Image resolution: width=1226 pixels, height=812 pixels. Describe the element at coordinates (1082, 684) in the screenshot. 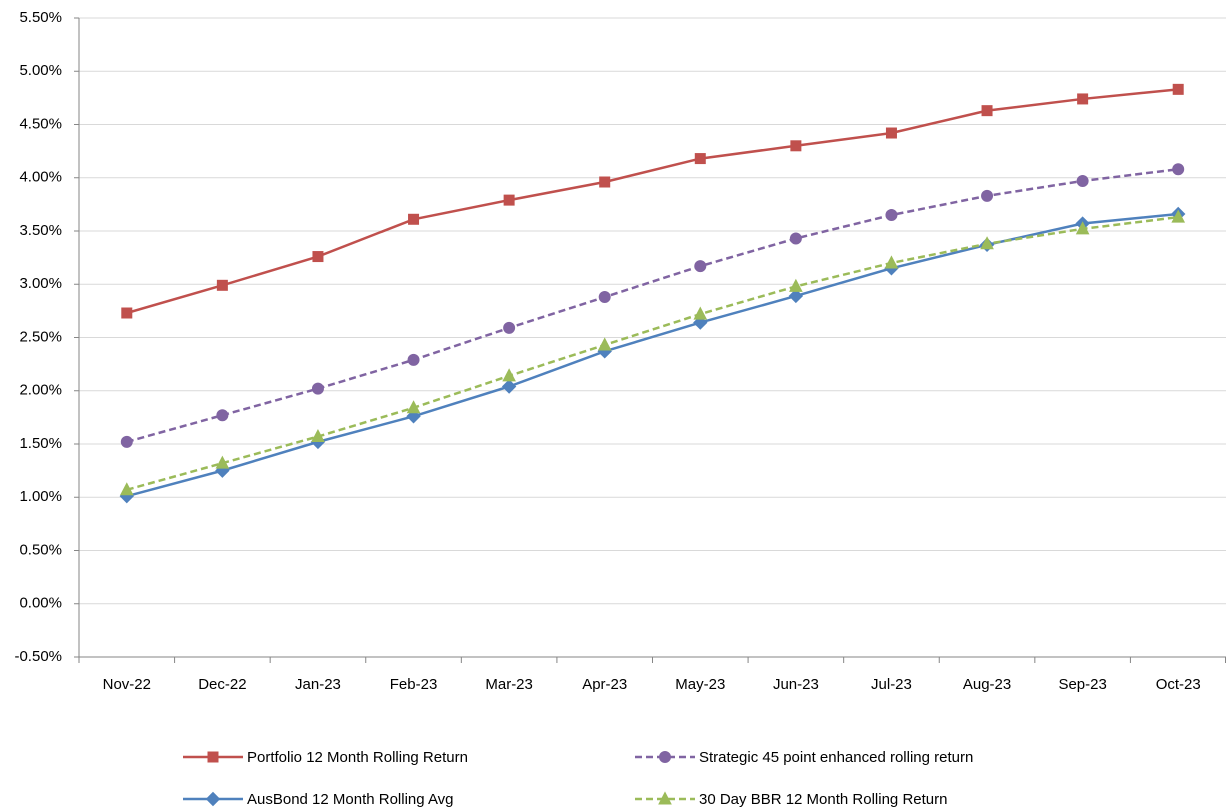

I see `x-tick-label: Sep-23` at that location.